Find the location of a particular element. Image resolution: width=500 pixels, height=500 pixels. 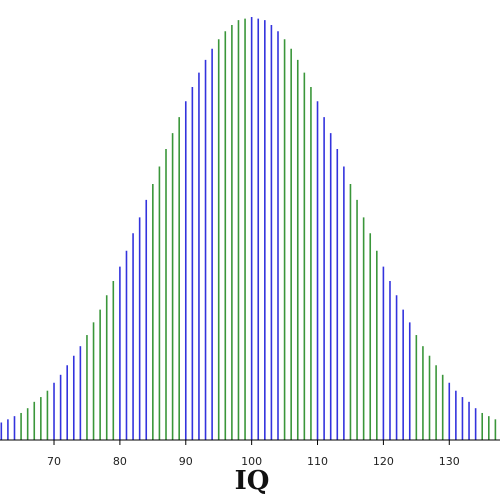

x-tick-label: 80 is located at coordinates (120, 461).